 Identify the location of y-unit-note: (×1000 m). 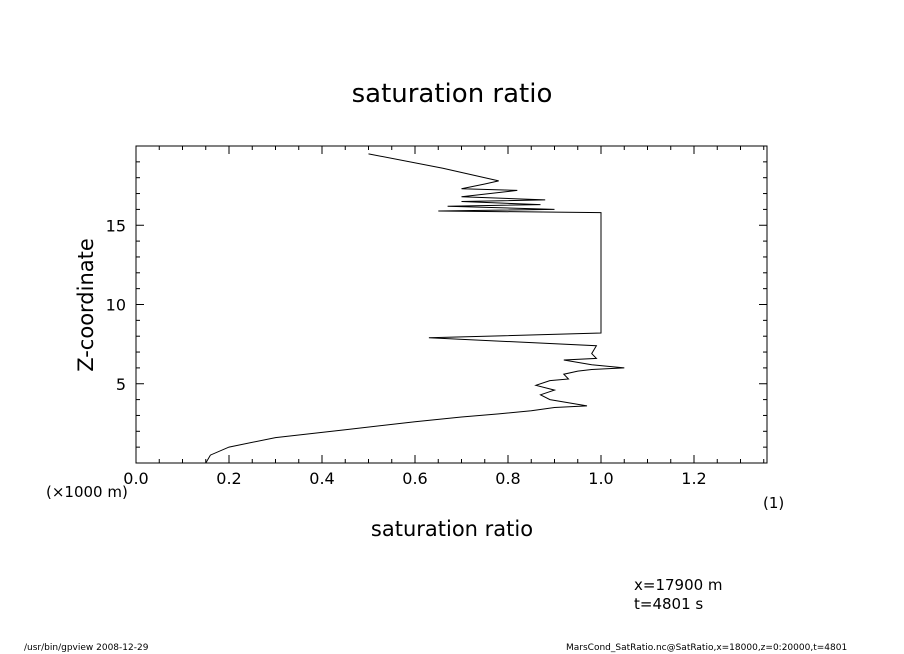
(87, 492).